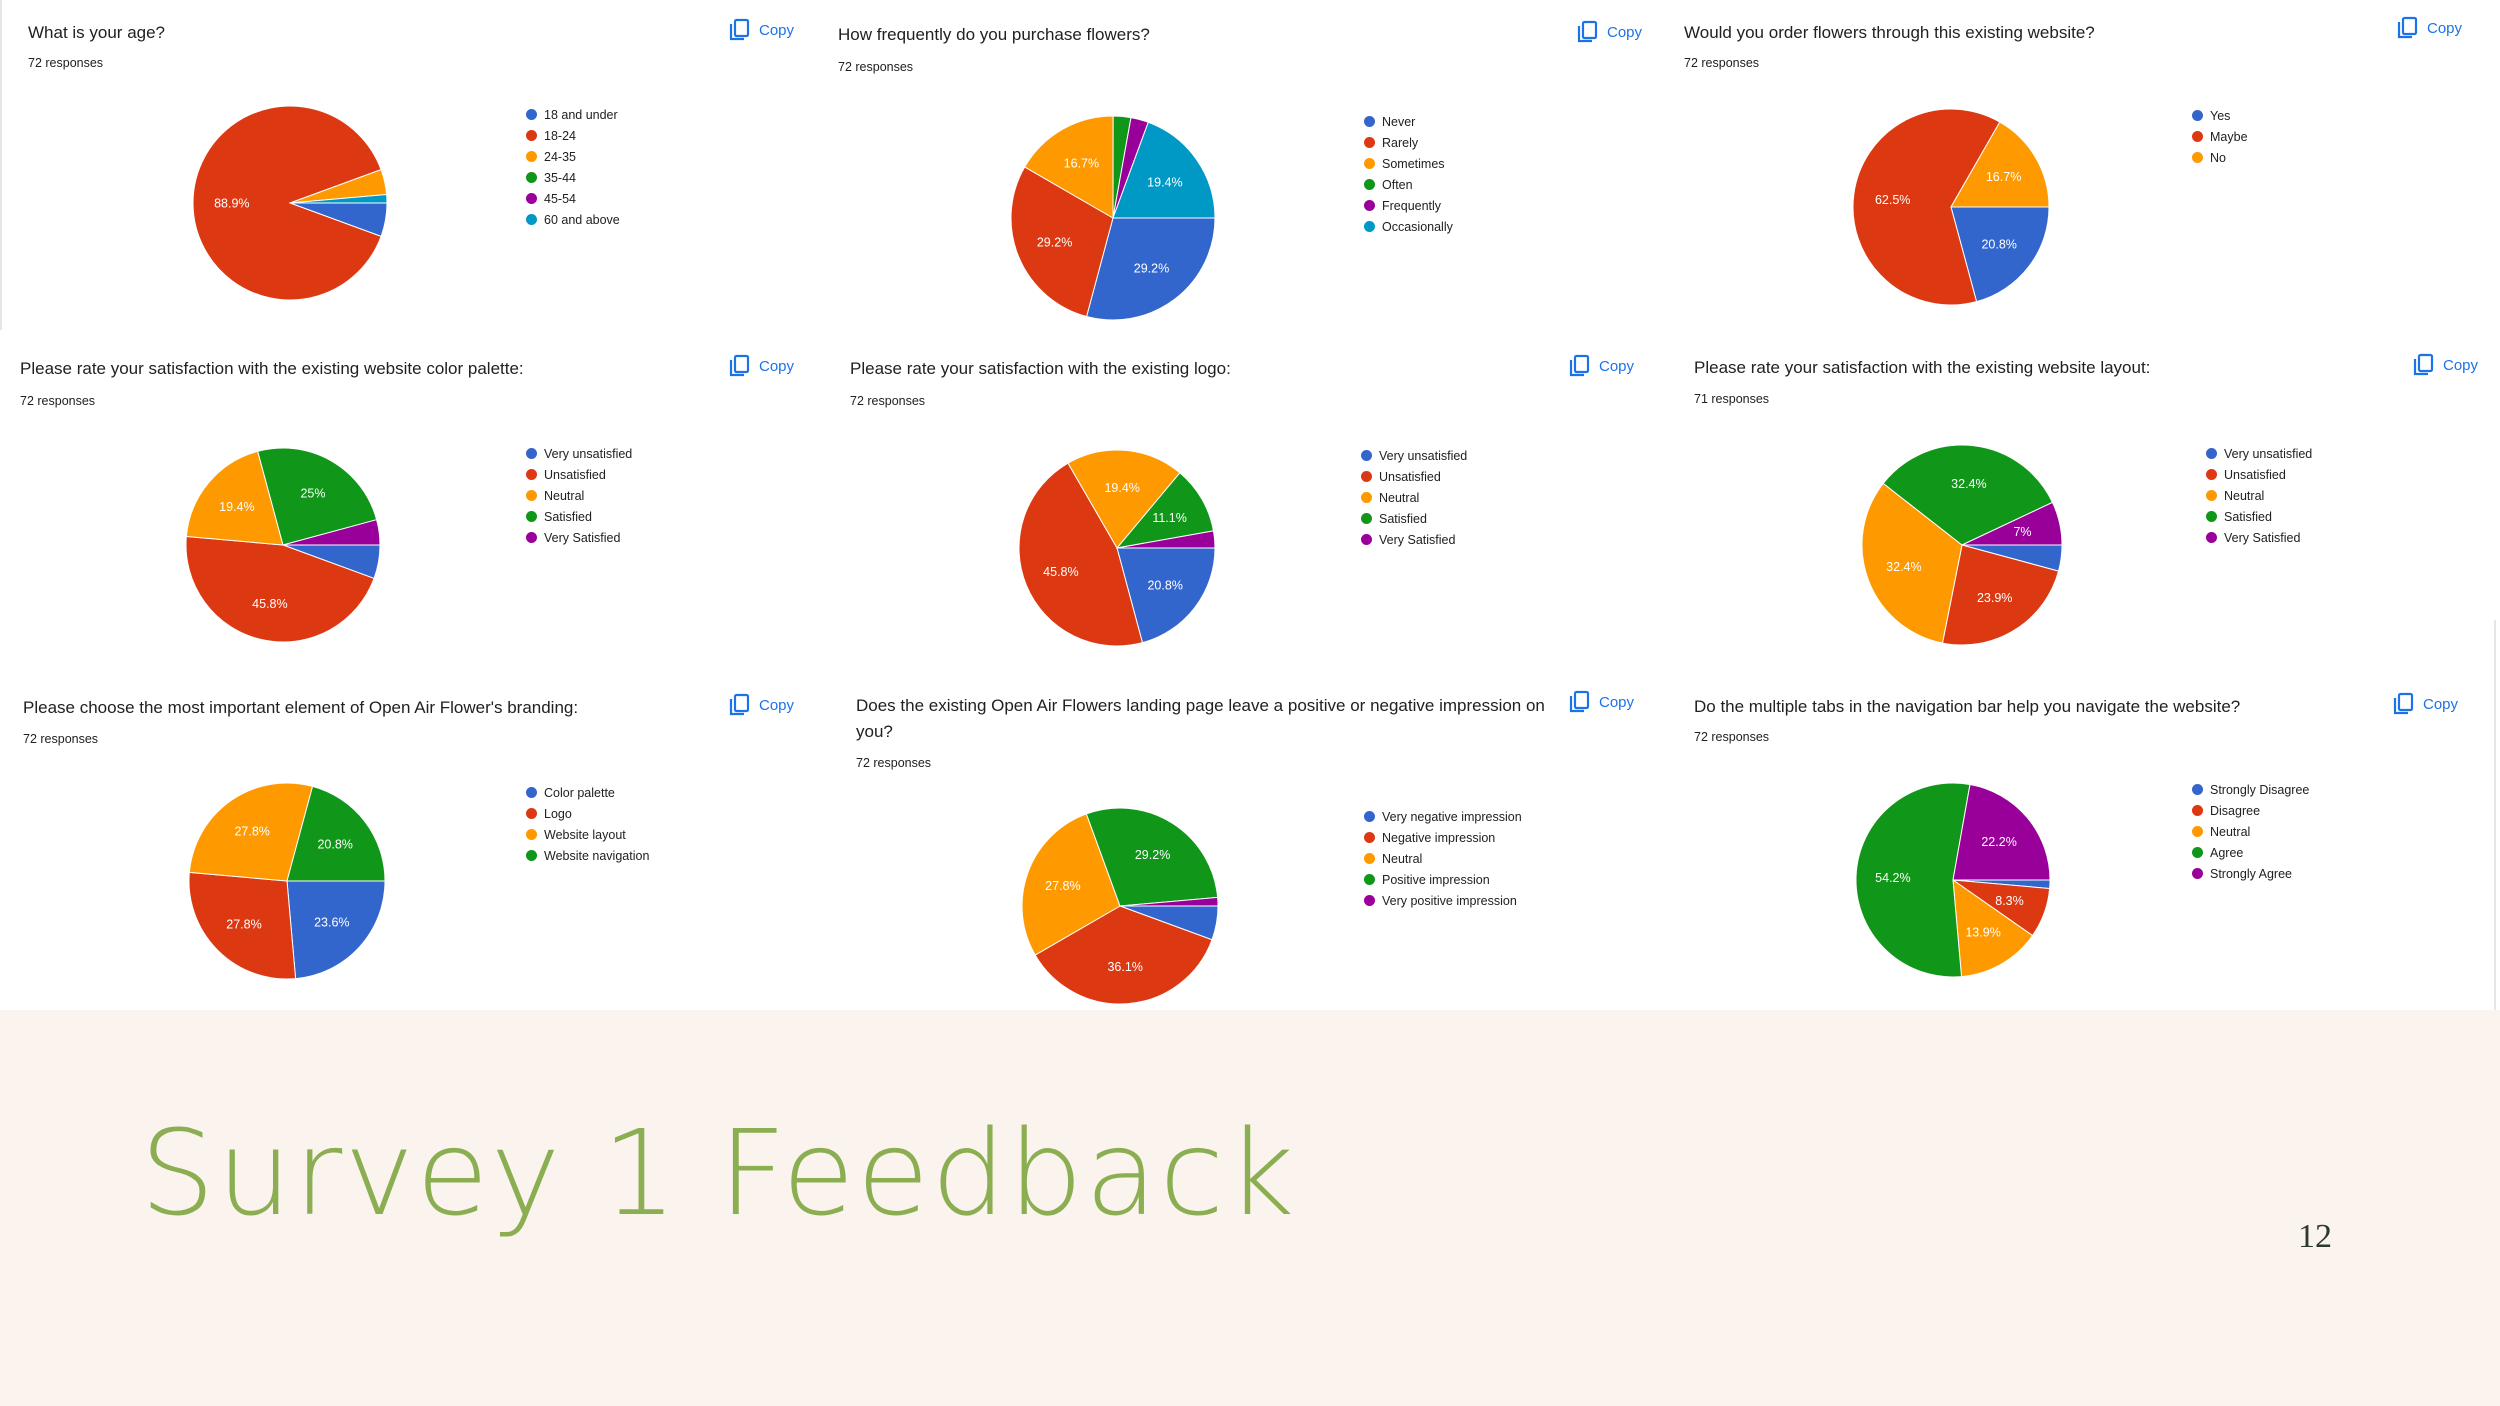 The width and height of the screenshot is (2500, 1406). Describe the element at coordinates (1982, 933) in the screenshot. I see `slice-percent-label: 13.9%` at that location.